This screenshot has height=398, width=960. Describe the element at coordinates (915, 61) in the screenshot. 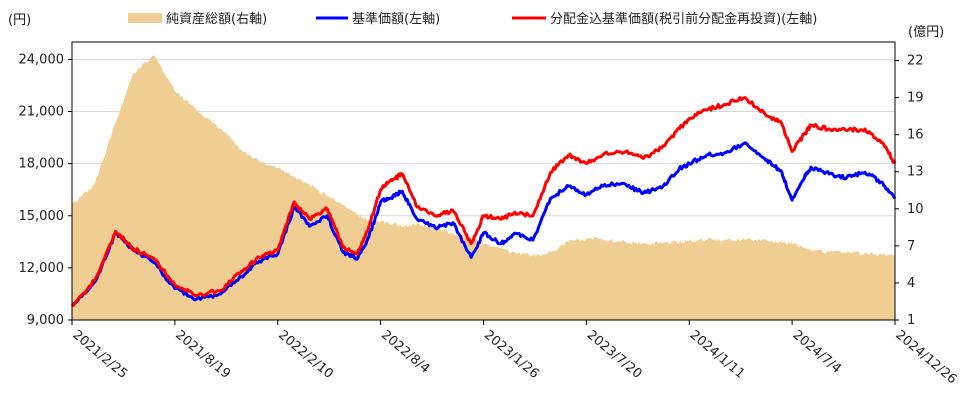

I see `right-axis-tick-label: 22` at that location.